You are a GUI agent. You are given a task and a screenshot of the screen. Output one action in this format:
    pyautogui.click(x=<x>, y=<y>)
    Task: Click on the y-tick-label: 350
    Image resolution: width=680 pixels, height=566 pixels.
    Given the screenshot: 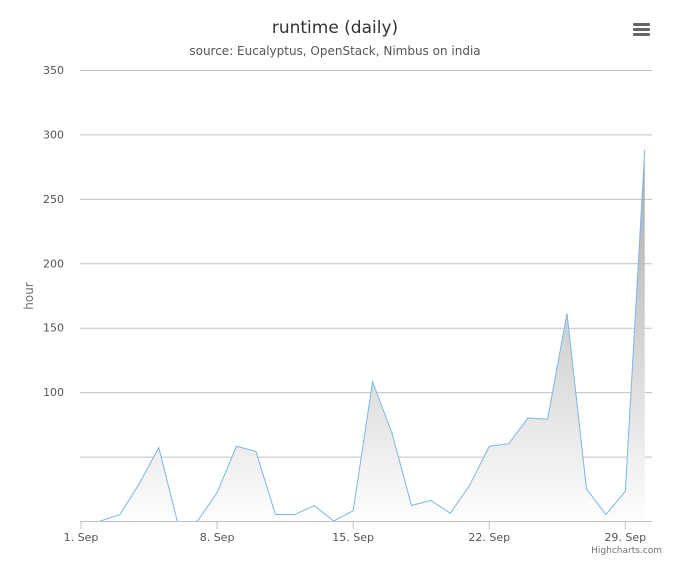 What is the action you would take?
    pyautogui.click(x=53, y=70)
    